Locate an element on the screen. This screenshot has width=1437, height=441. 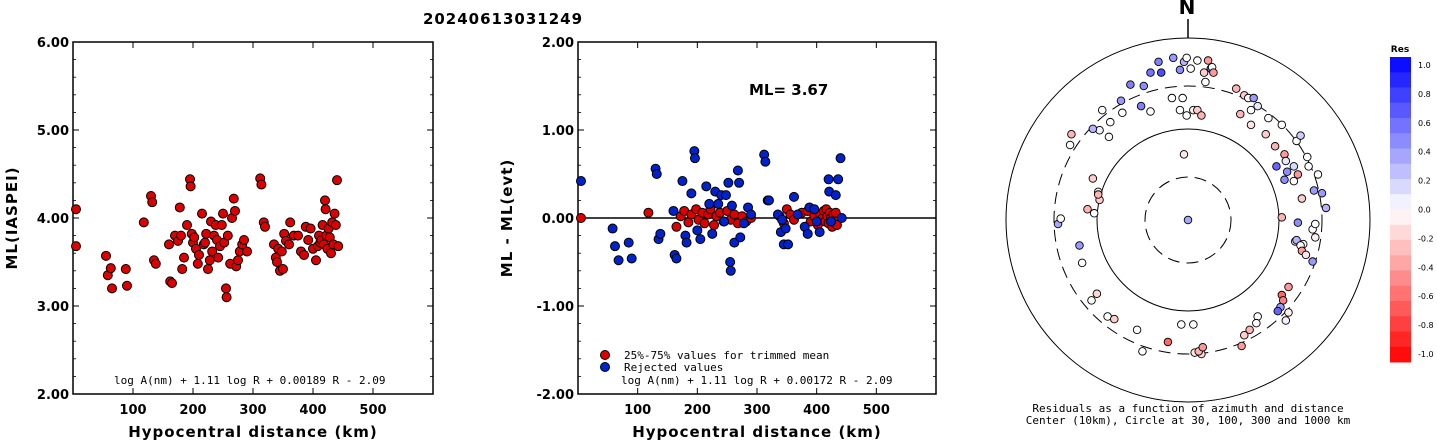
colorbar-tick-label-4: 0.2 is located at coordinates (1424, 181).